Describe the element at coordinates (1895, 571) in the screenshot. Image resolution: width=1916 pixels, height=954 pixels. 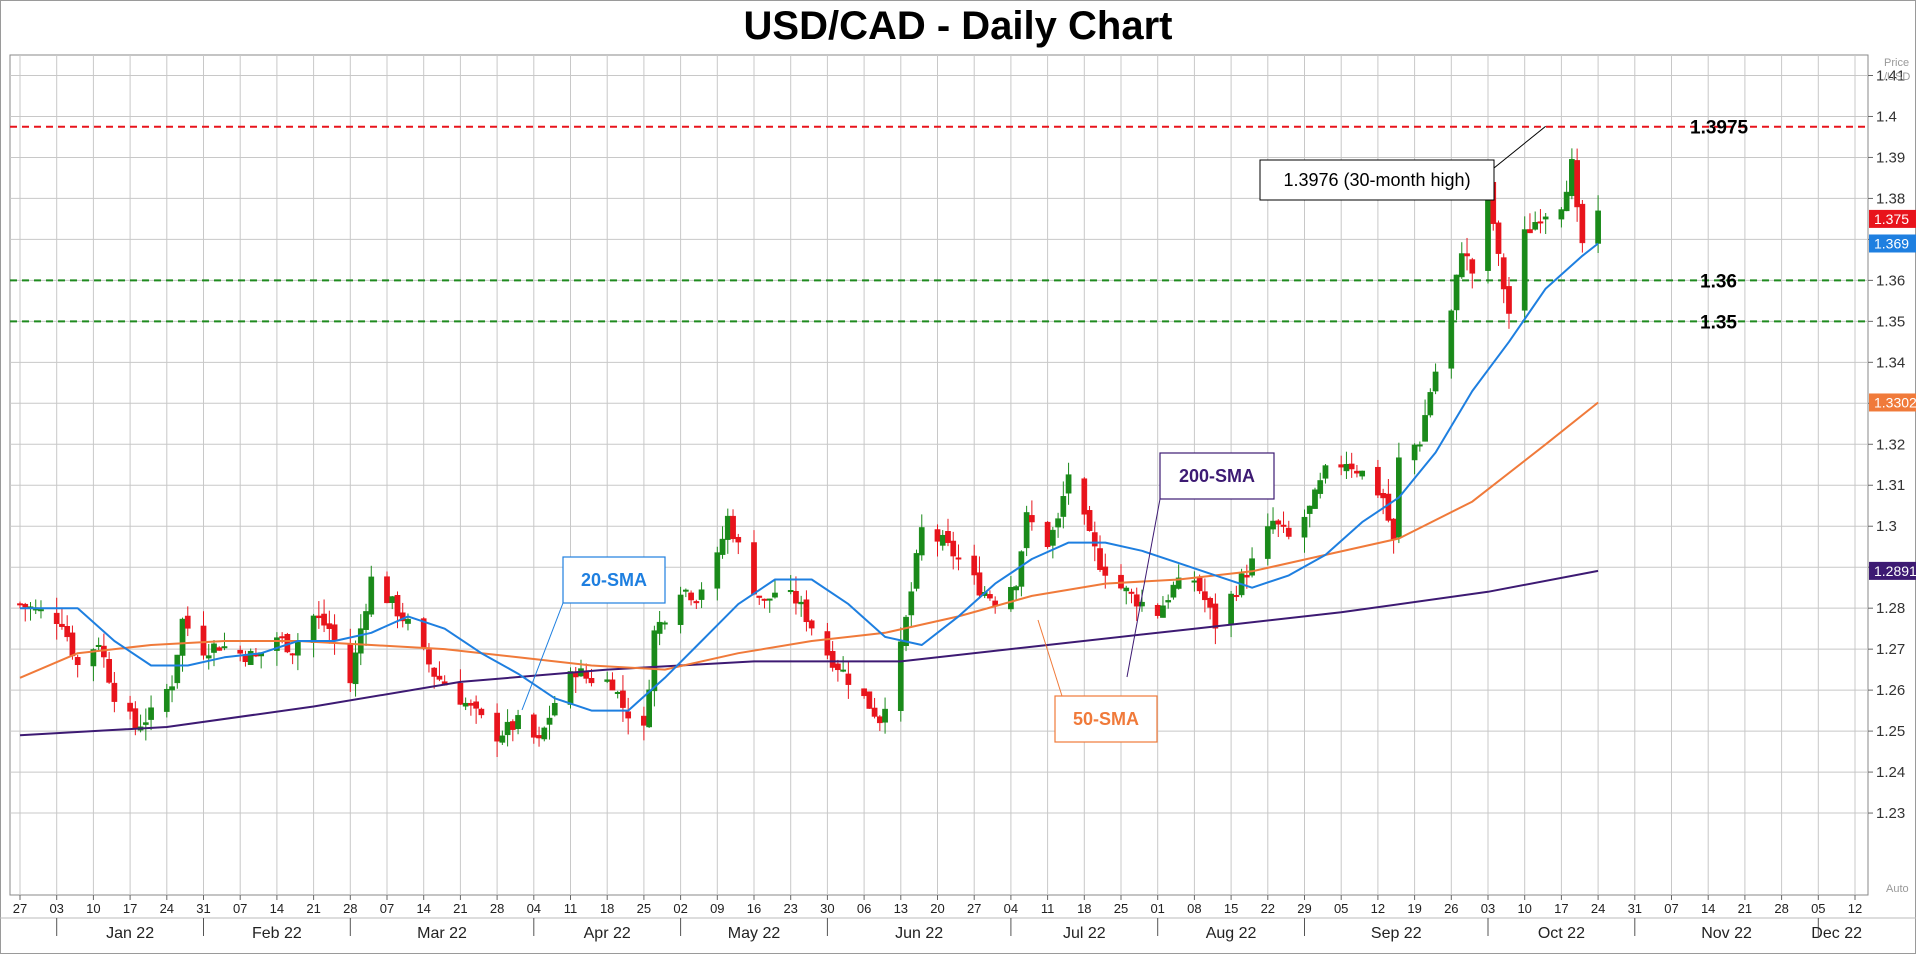
I see `last-value-tag-label: 1.2891` at that location.